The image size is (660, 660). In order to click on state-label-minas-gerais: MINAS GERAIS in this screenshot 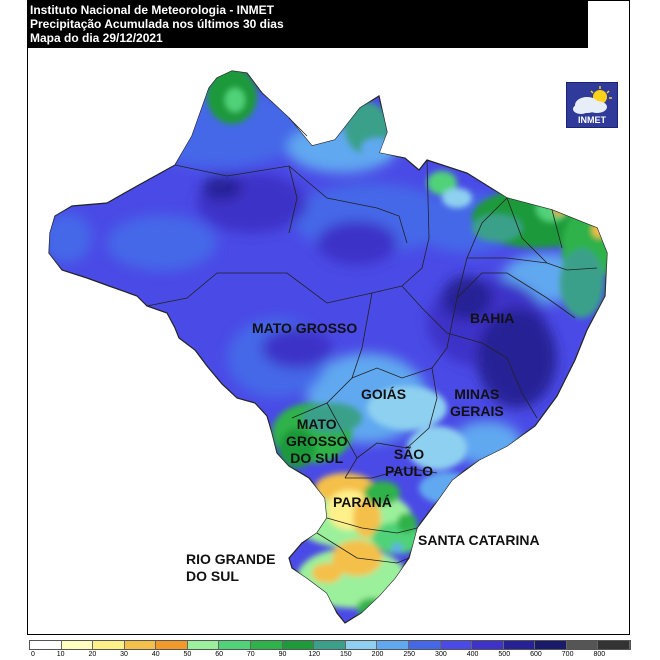, I will do `click(477, 402)`.